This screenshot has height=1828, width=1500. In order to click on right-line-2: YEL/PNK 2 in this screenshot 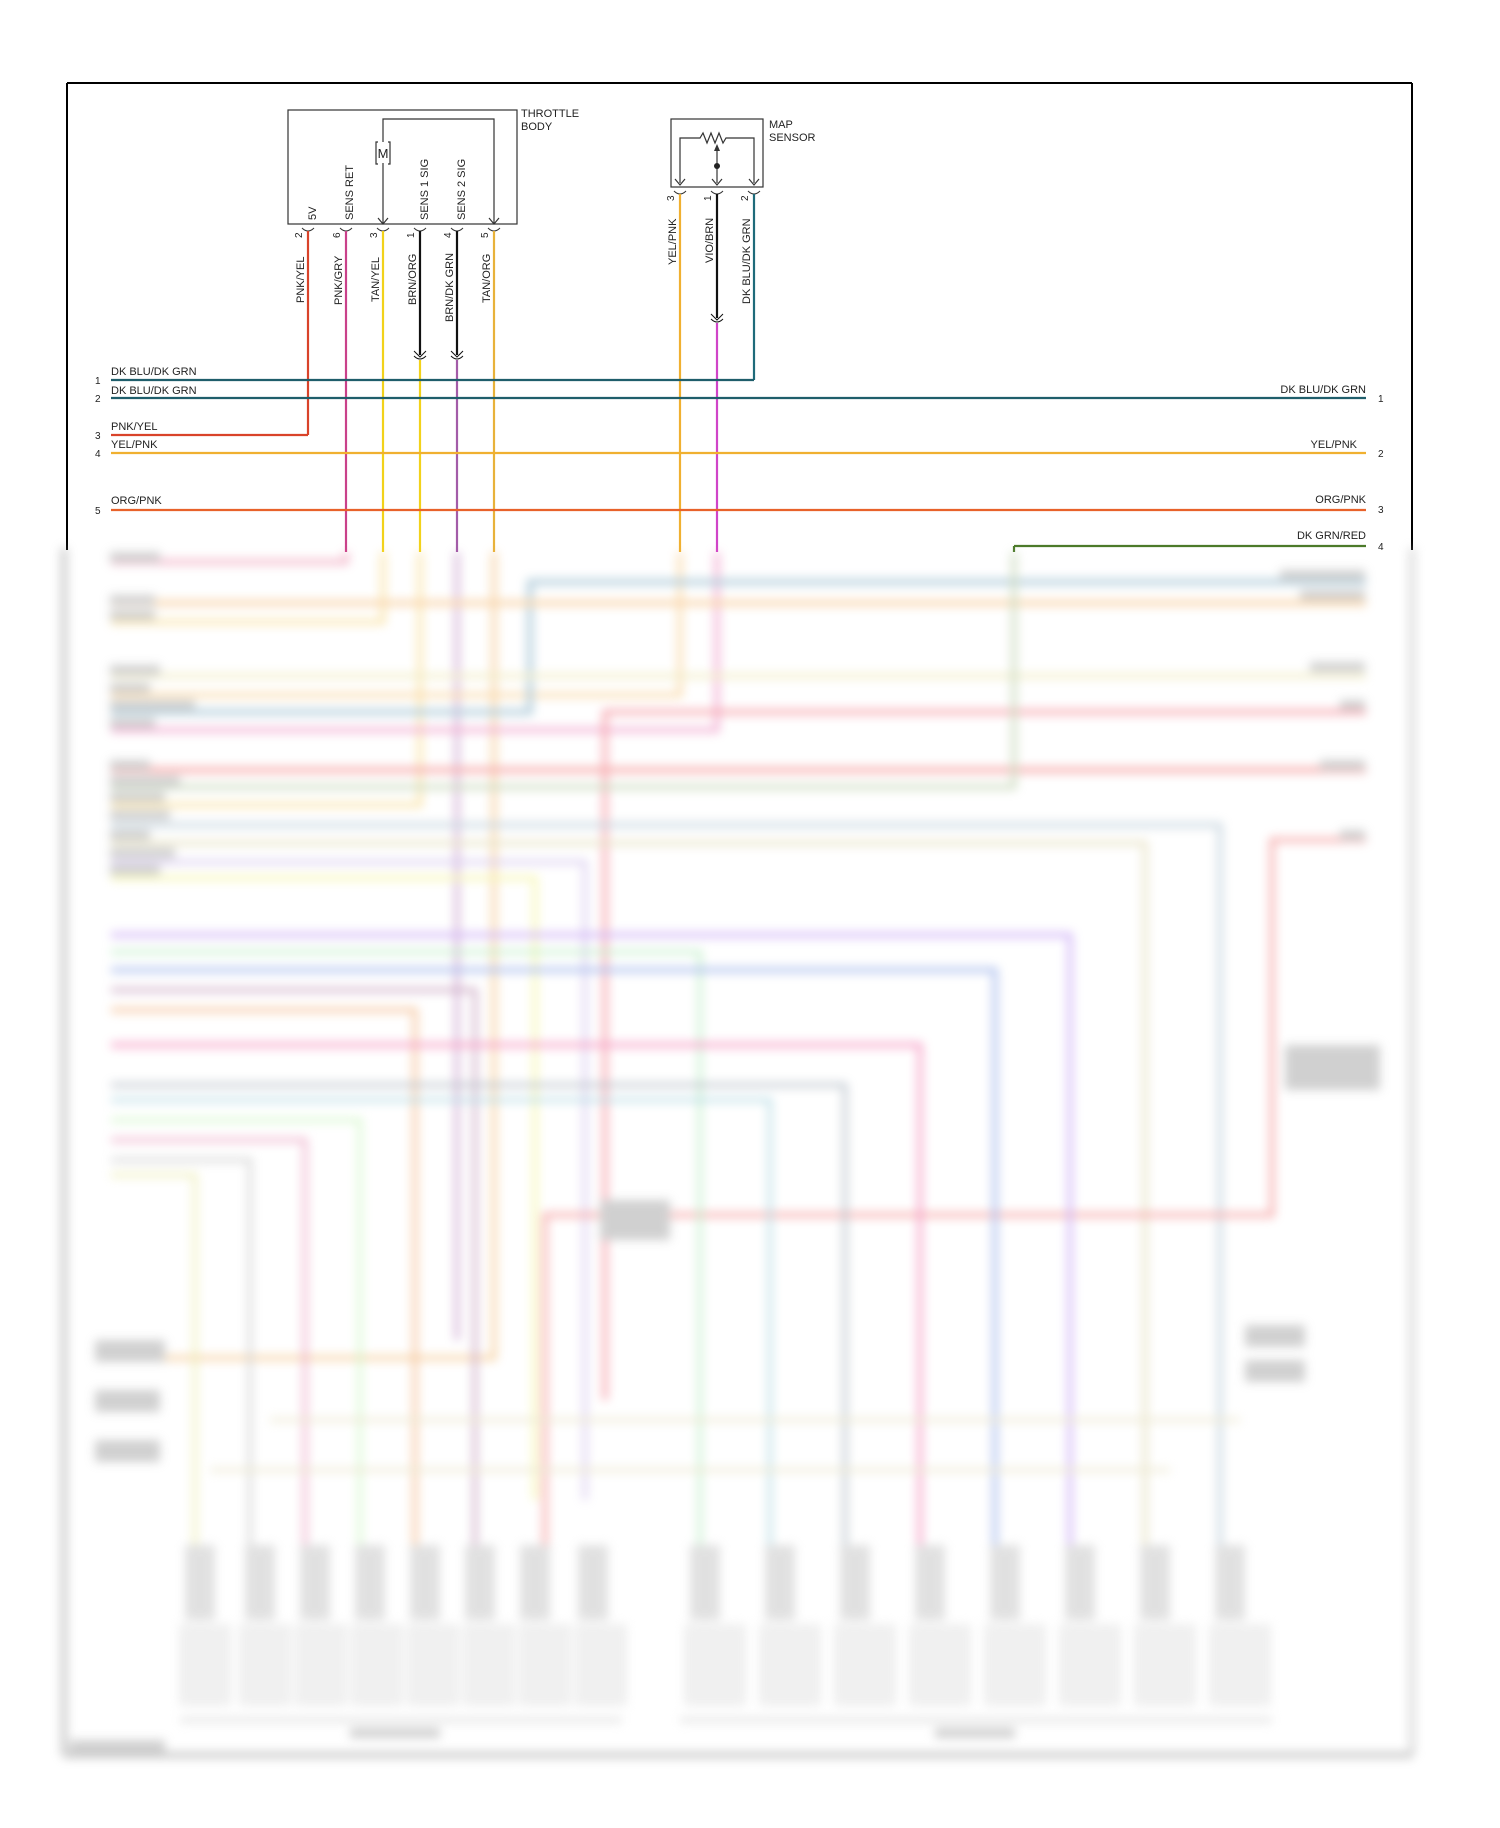, I will do `click(1347, 449)`.